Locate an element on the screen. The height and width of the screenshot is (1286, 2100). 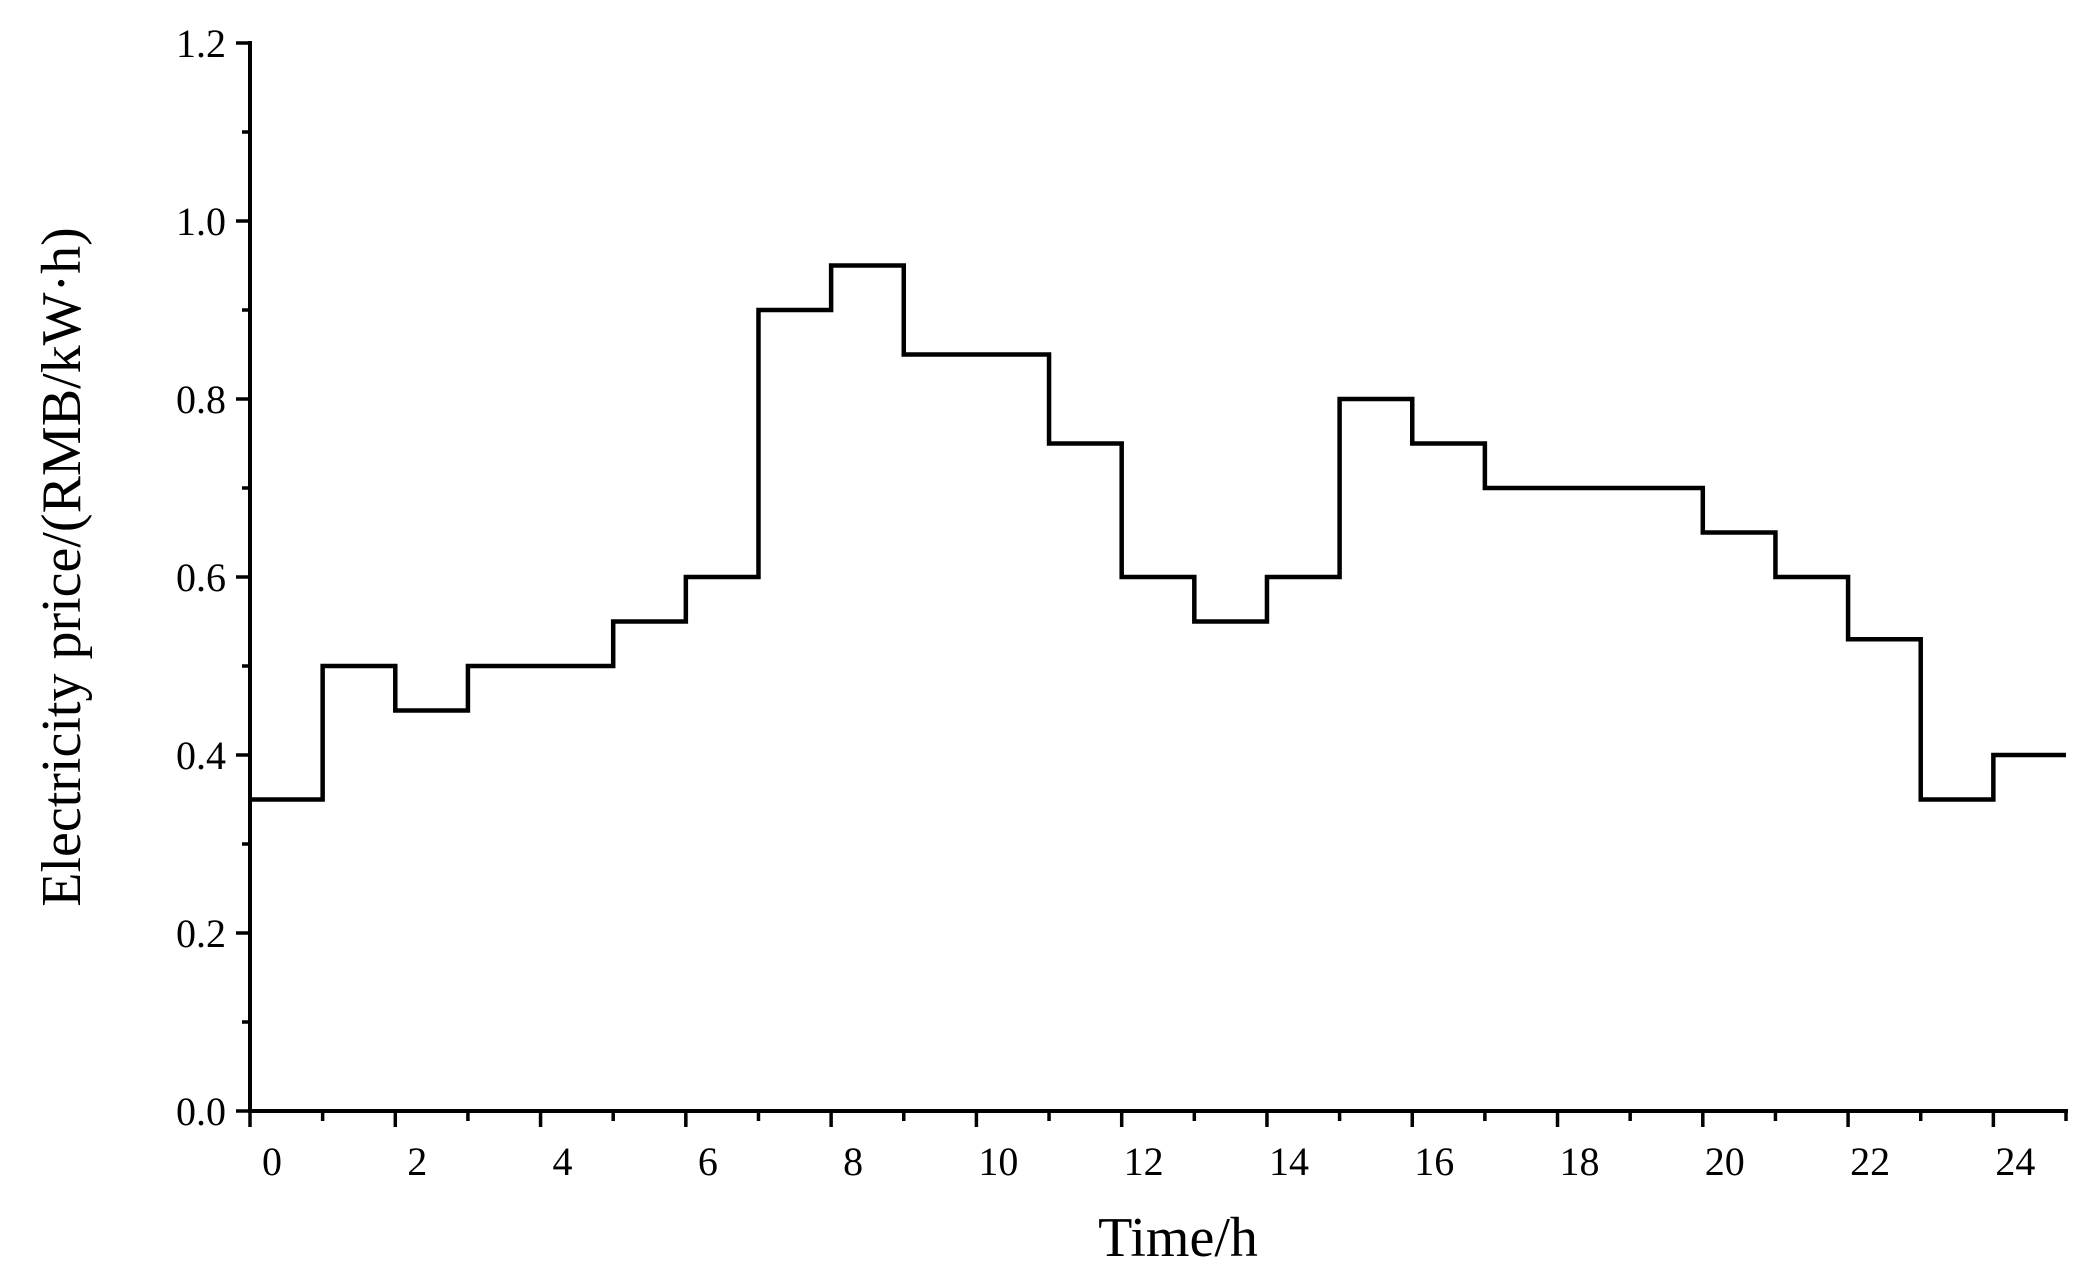
y-tick-label: 0.4 is located at coordinates (201, 755).